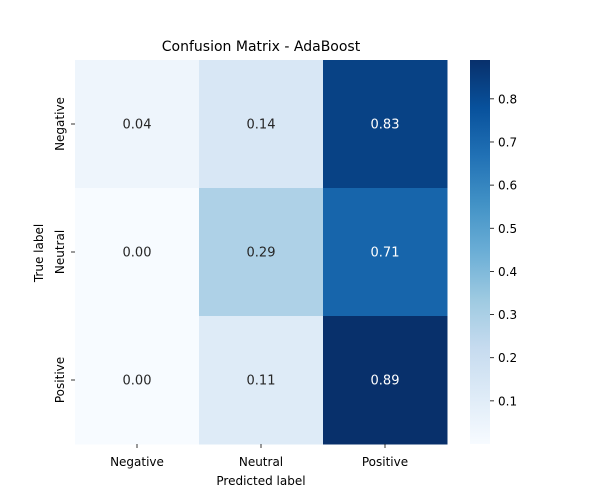  Describe the element at coordinates (137, 462) in the screenshot. I see `x-tick-label: Negative` at that location.